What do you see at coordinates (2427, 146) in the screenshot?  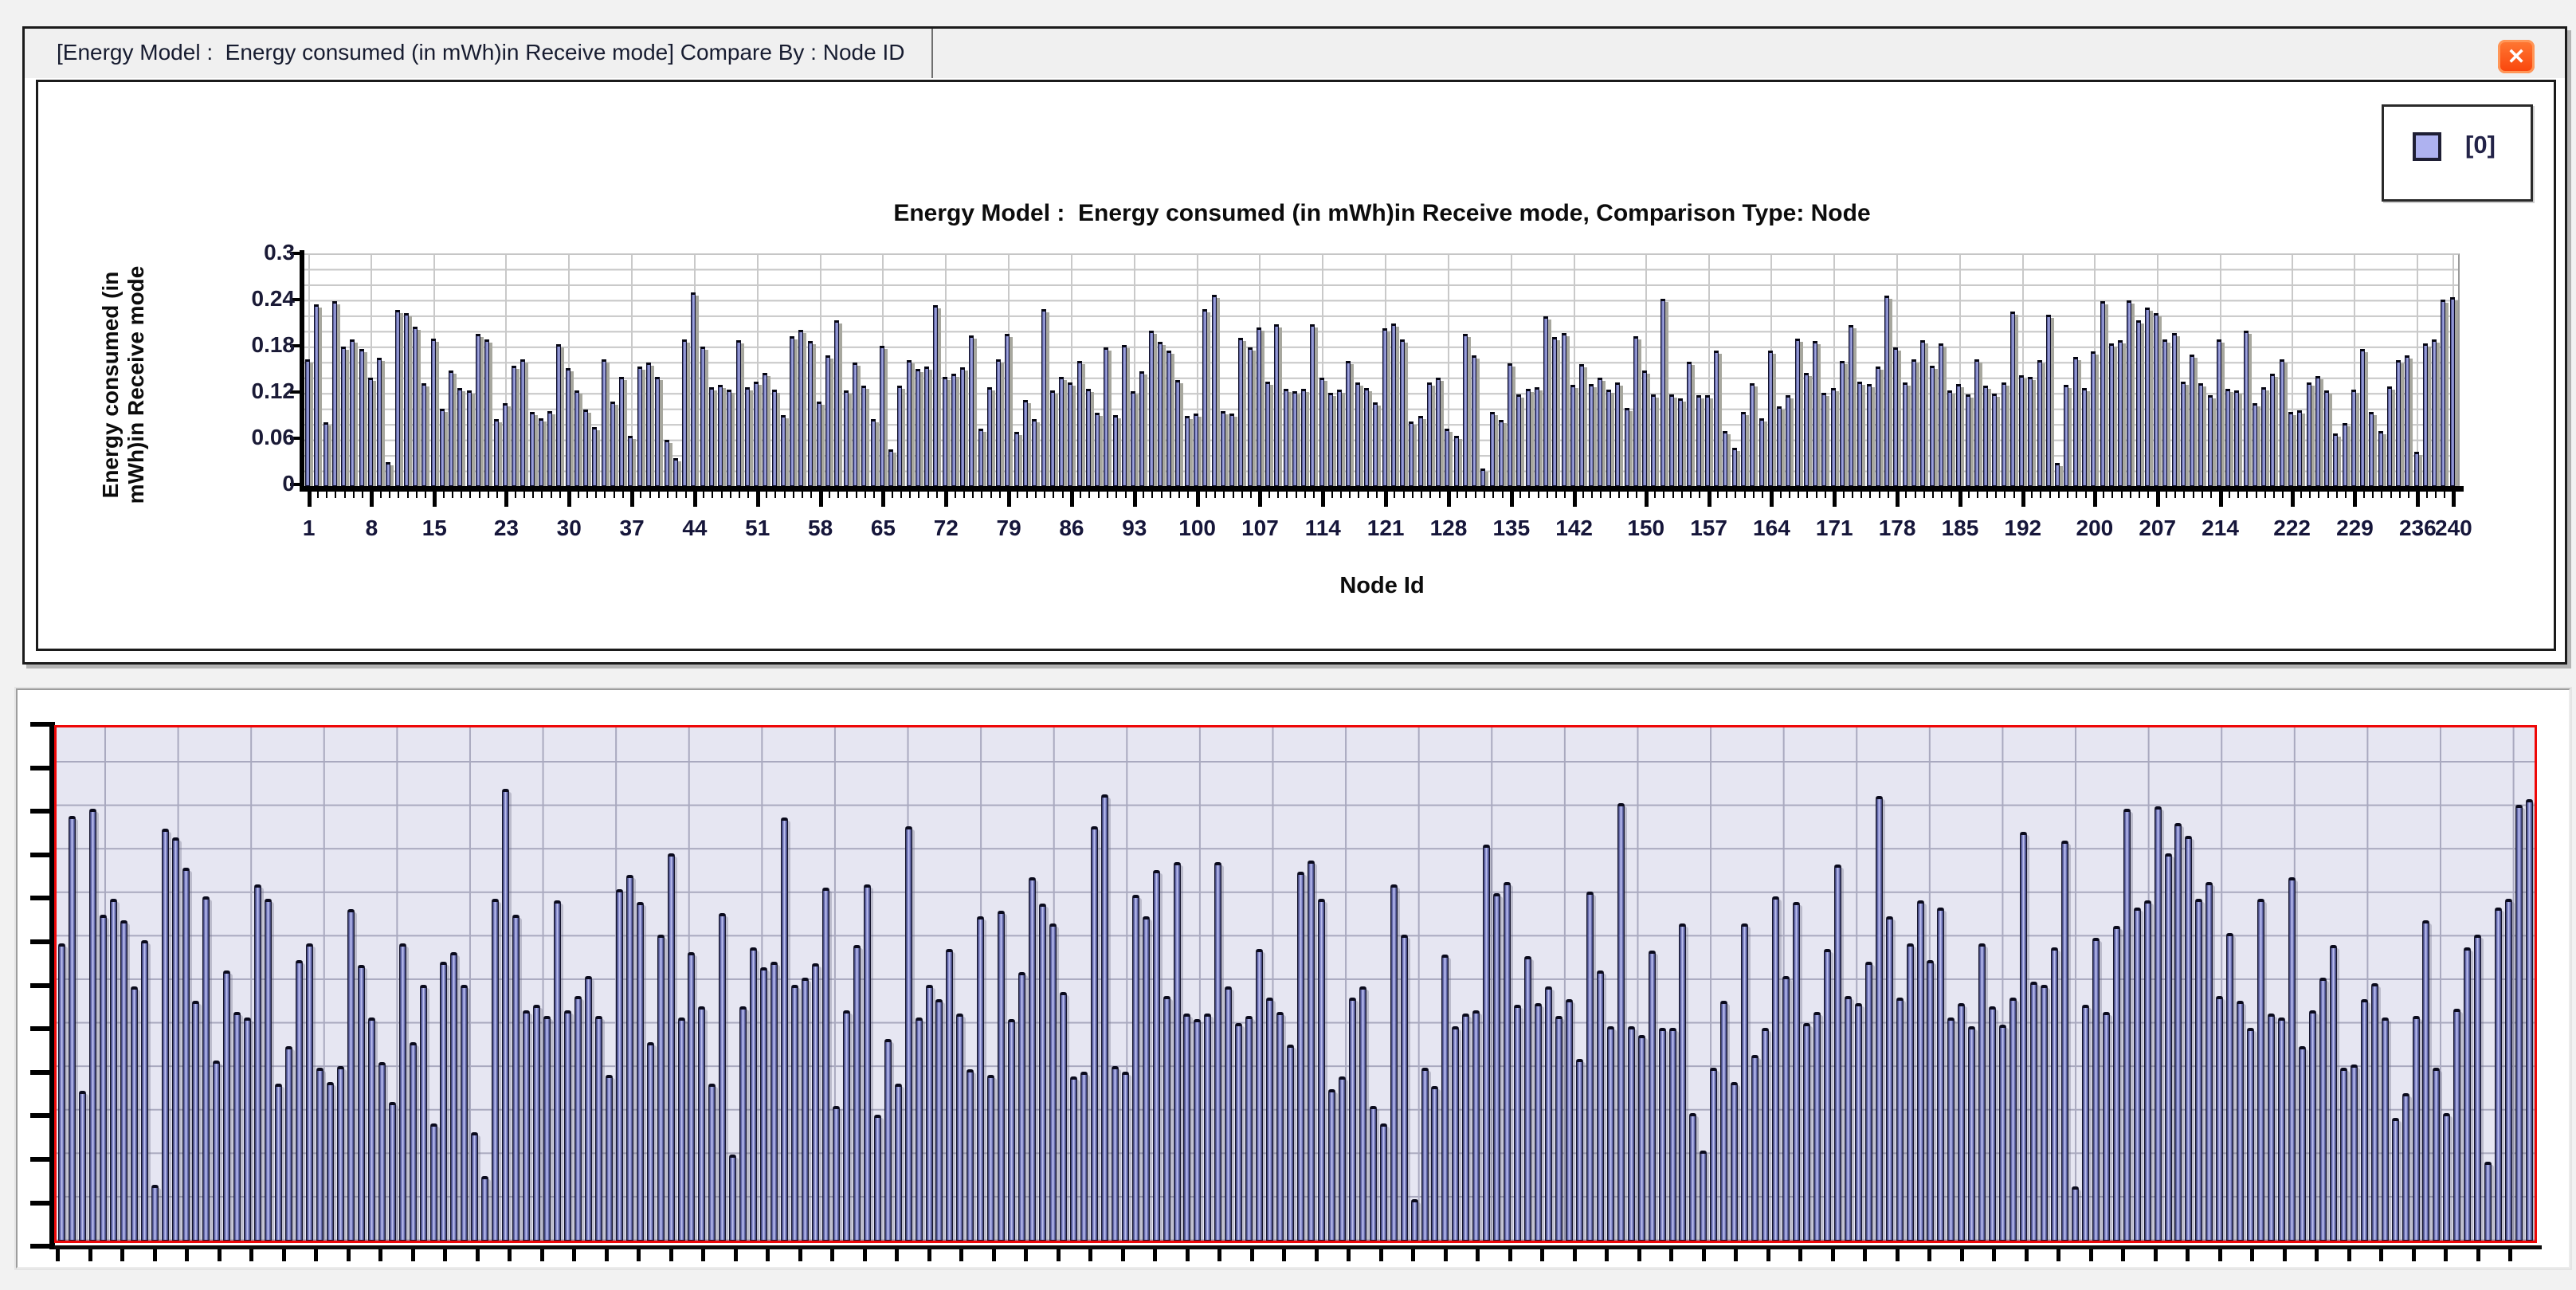 I see `legend-swatch-icon` at bounding box center [2427, 146].